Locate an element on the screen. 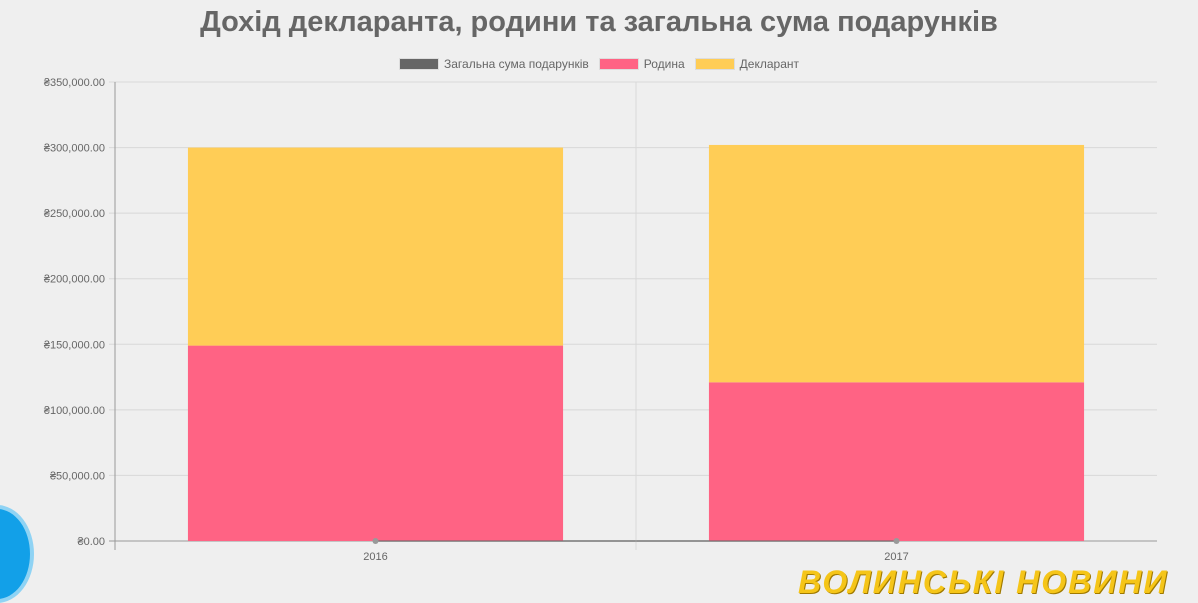 Image resolution: width=1198 pixels, height=603 pixels. legend-label: Декларант is located at coordinates (769, 64).